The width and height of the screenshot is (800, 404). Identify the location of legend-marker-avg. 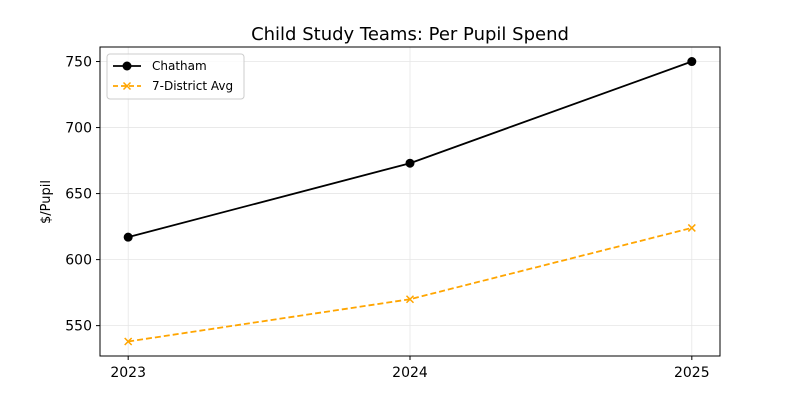
(127, 86).